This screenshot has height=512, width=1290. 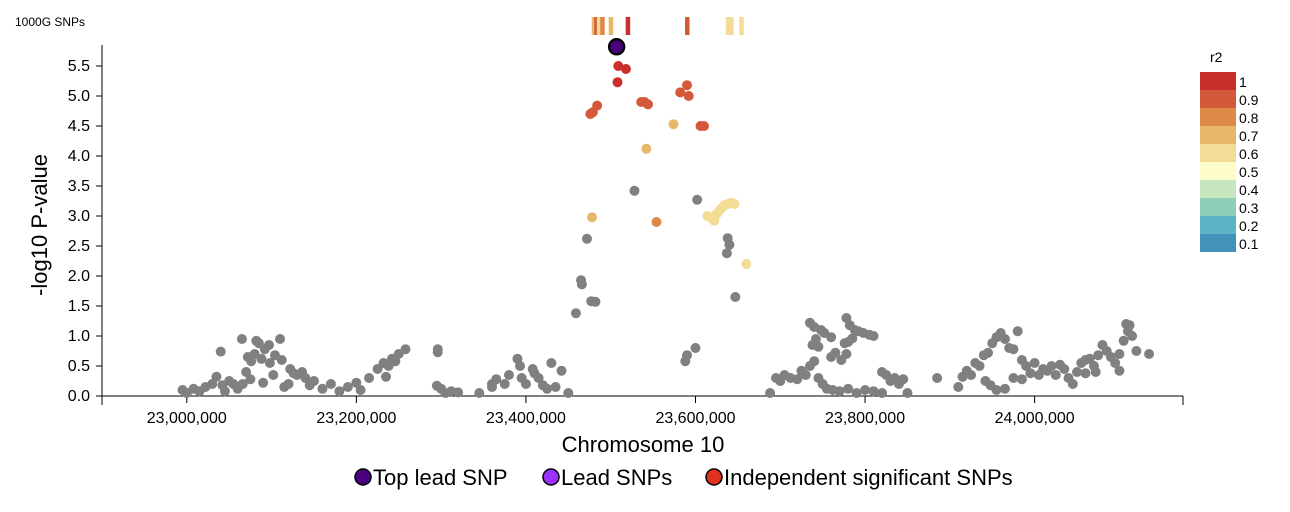 What do you see at coordinates (356, 418) in the screenshot?
I see `x-tick-label: 23,200,000` at bounding box center [356, 418].